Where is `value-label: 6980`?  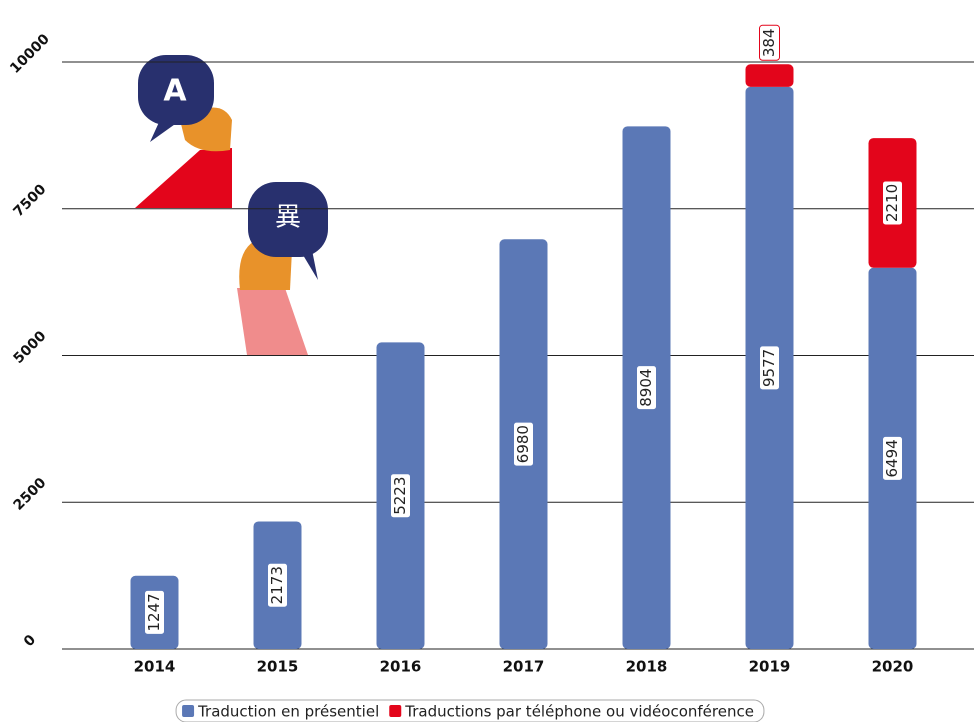
value-label: 6980 is located at coordinates (523, 444).